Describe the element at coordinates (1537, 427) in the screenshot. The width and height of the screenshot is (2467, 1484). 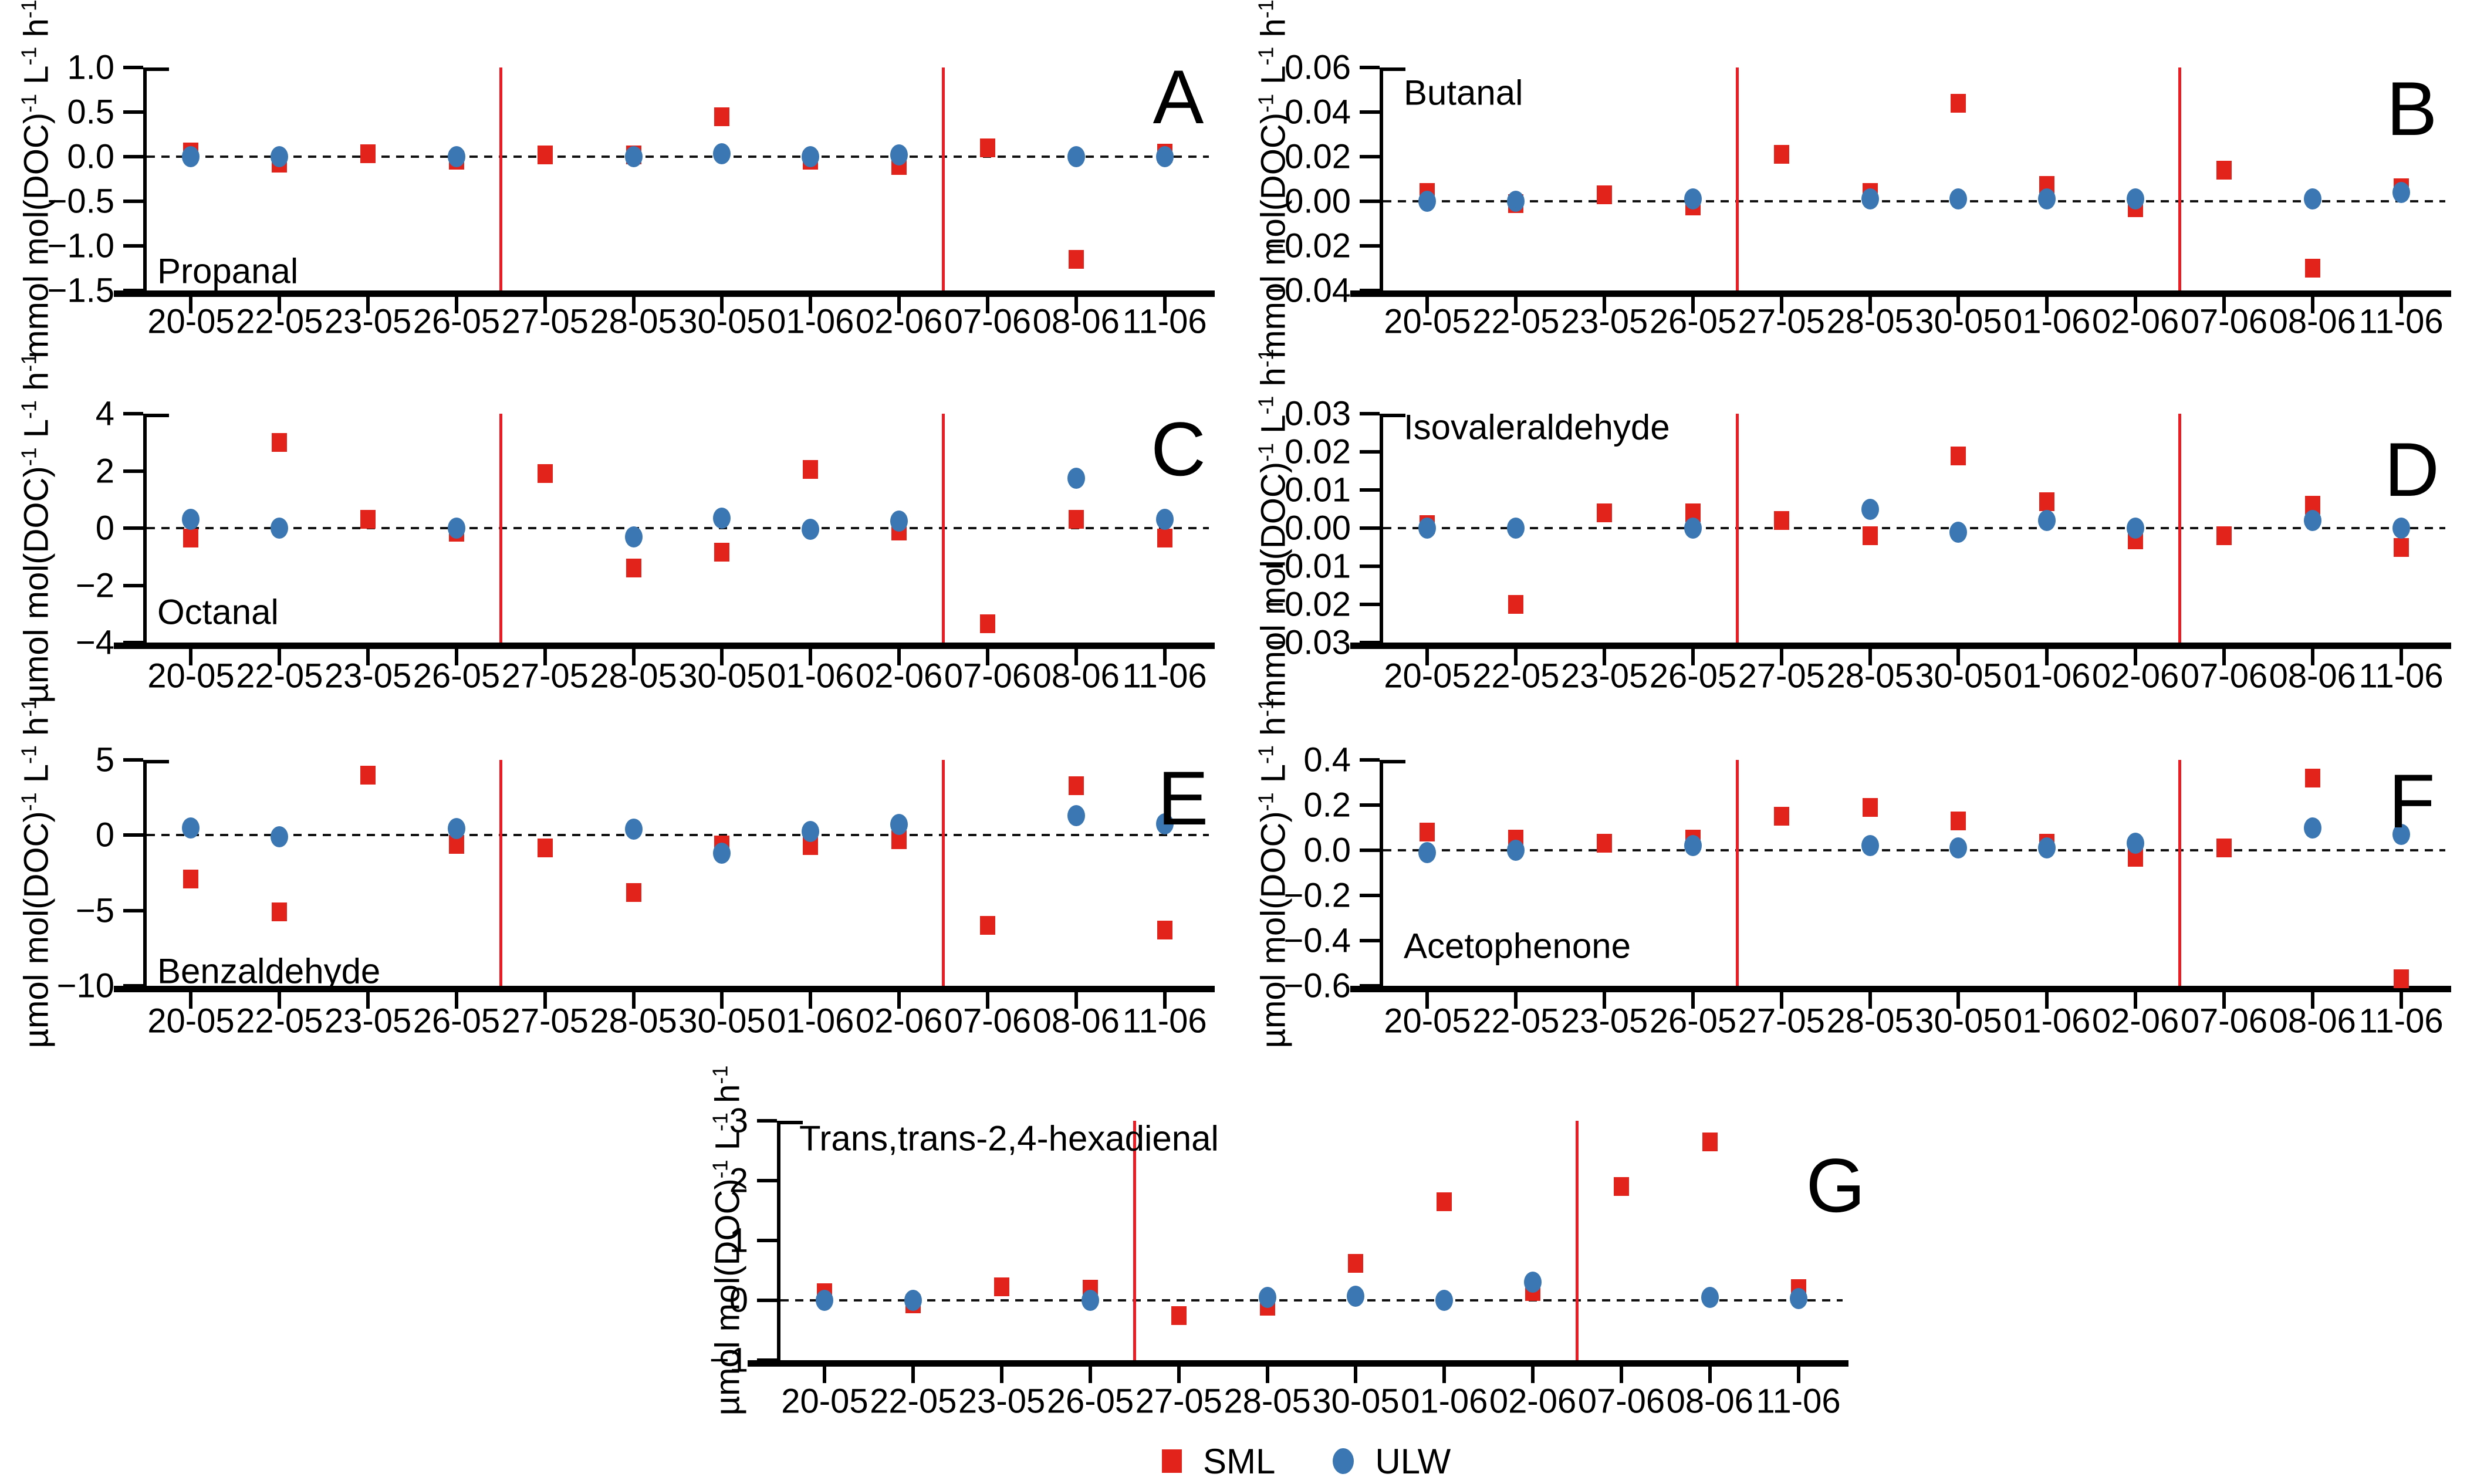
I see `panel-title: Isovaleraldehyde` at that location.